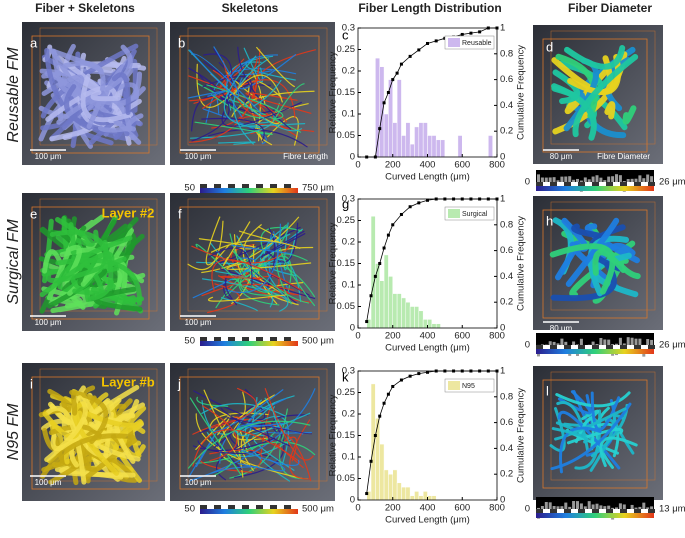 The height and width of the screenshot is (538, 685). Describe the element at coordinates (249, 190) in the screenshot. I see `colorbar` at that location.